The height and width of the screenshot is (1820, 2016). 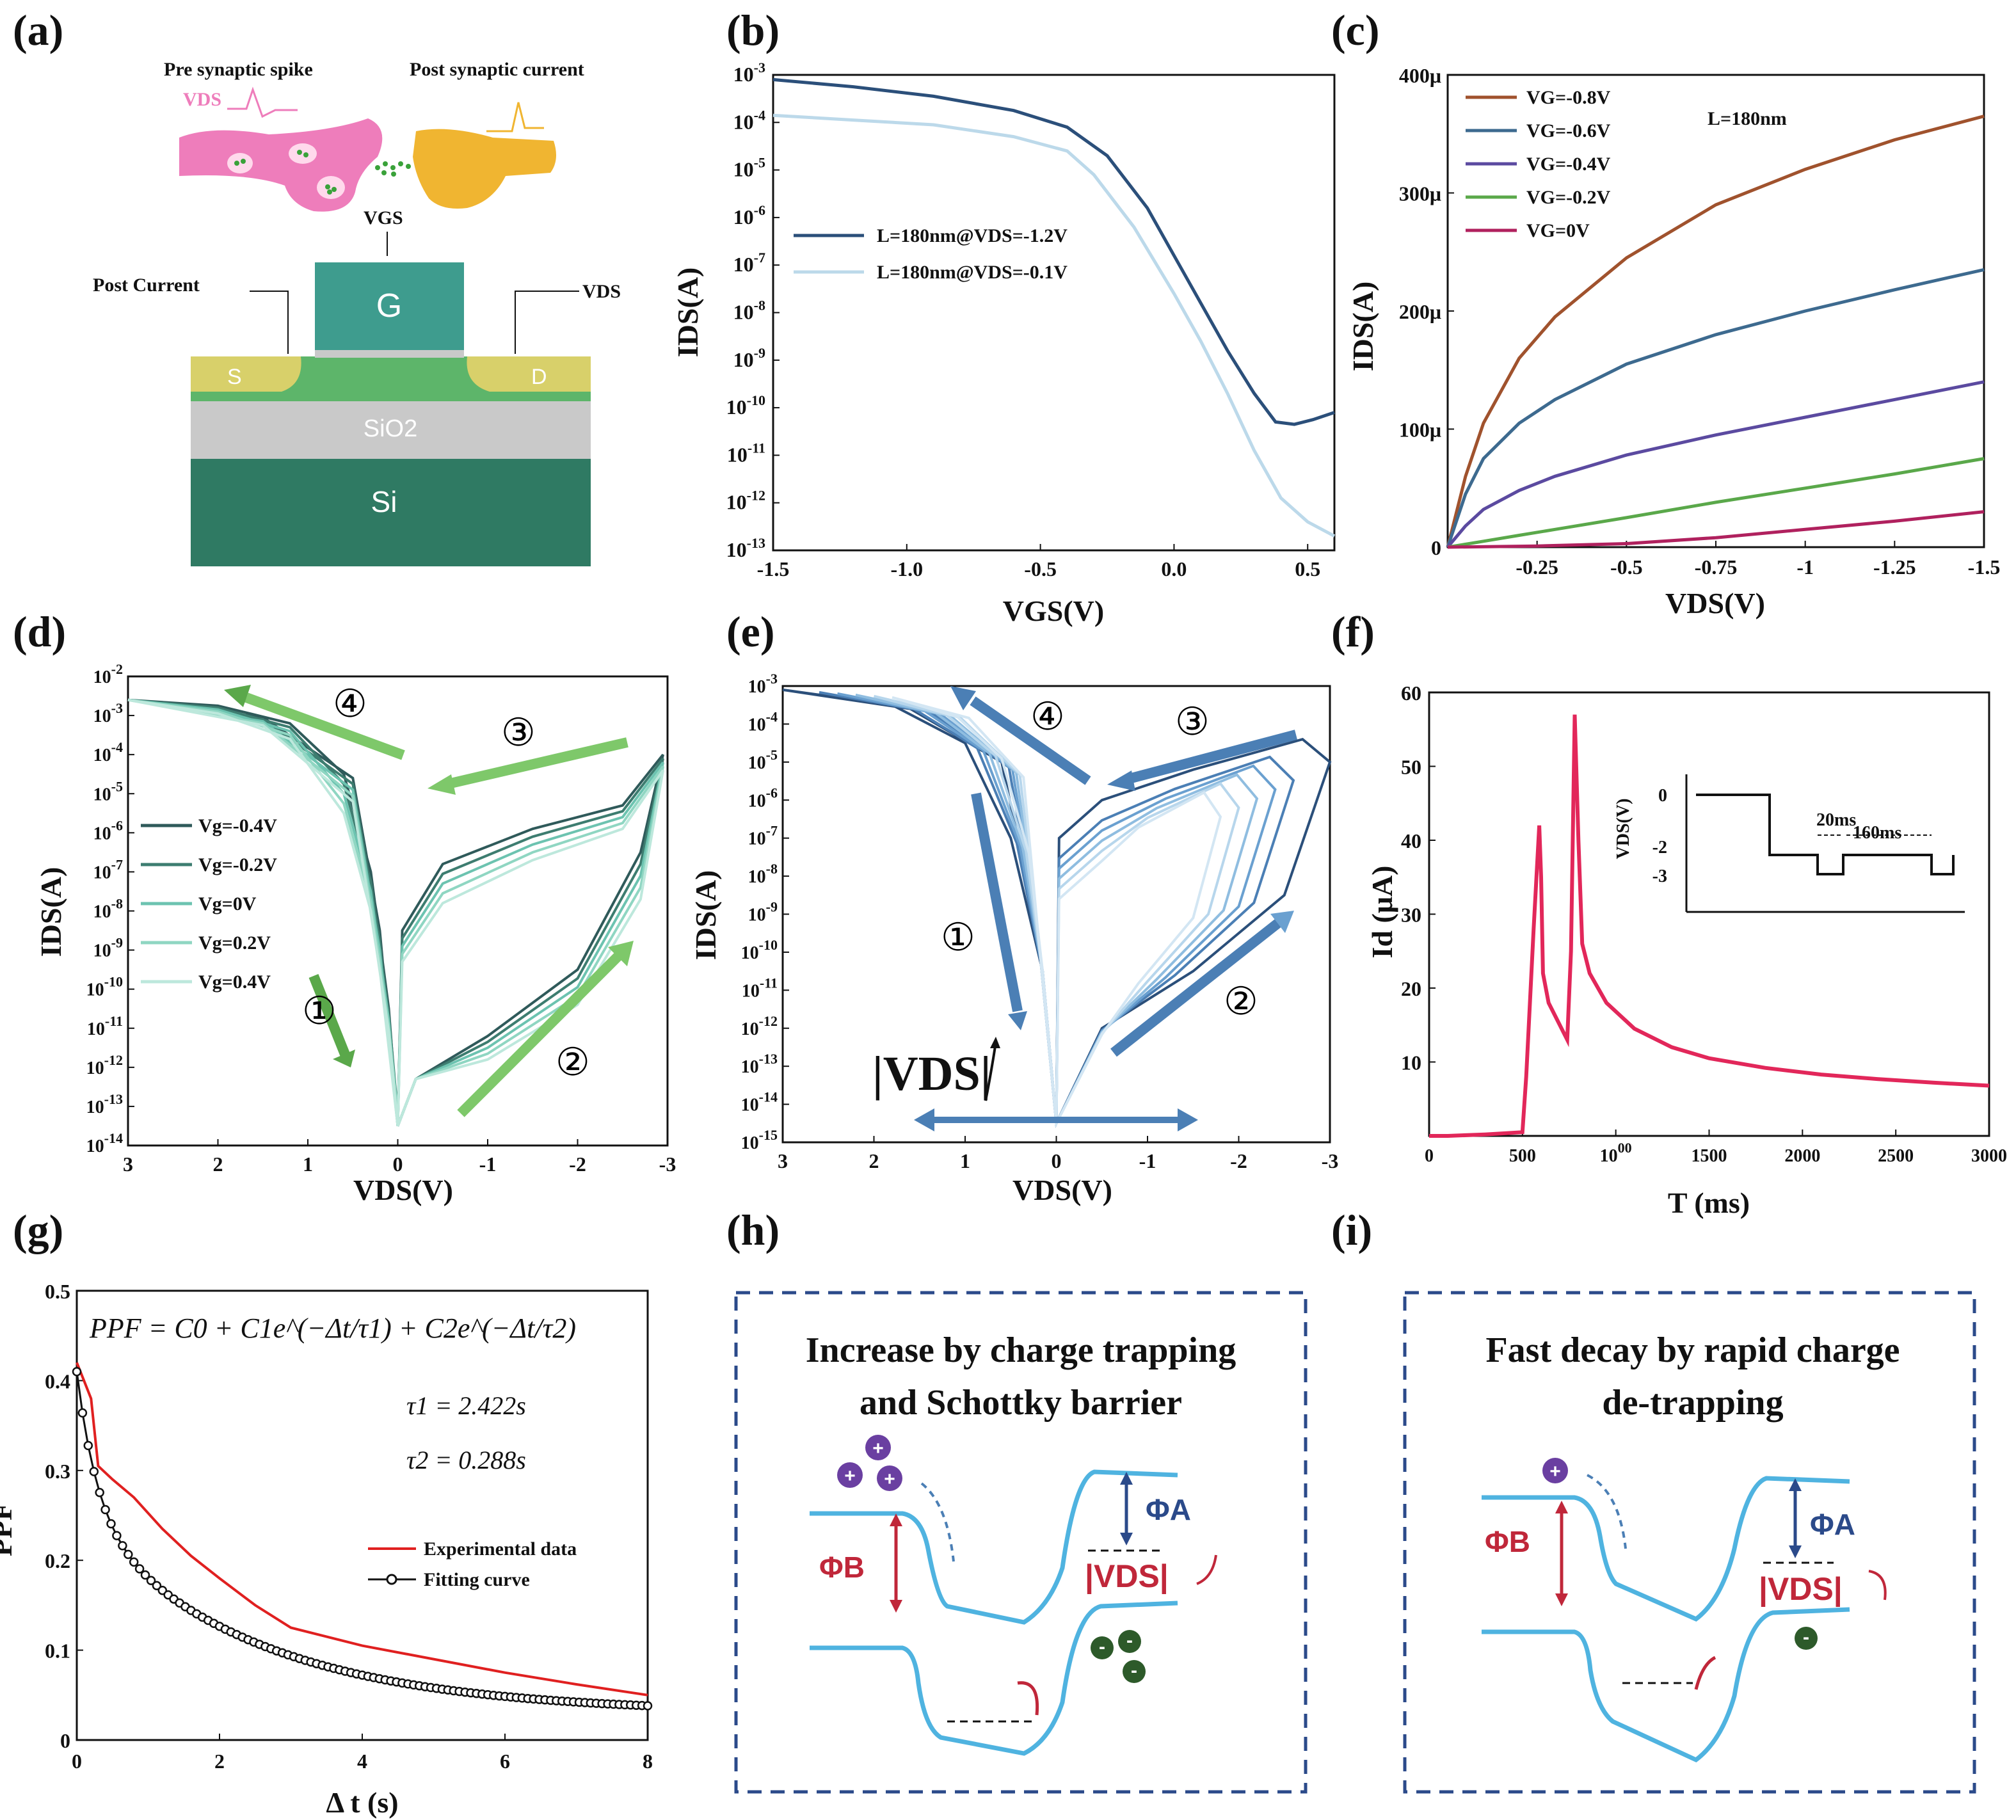 What do you see at coordinates (1568, 164) in the screenshot?
I see `legend-item: VG=-0.4V` at bounding box center [1568, 164].